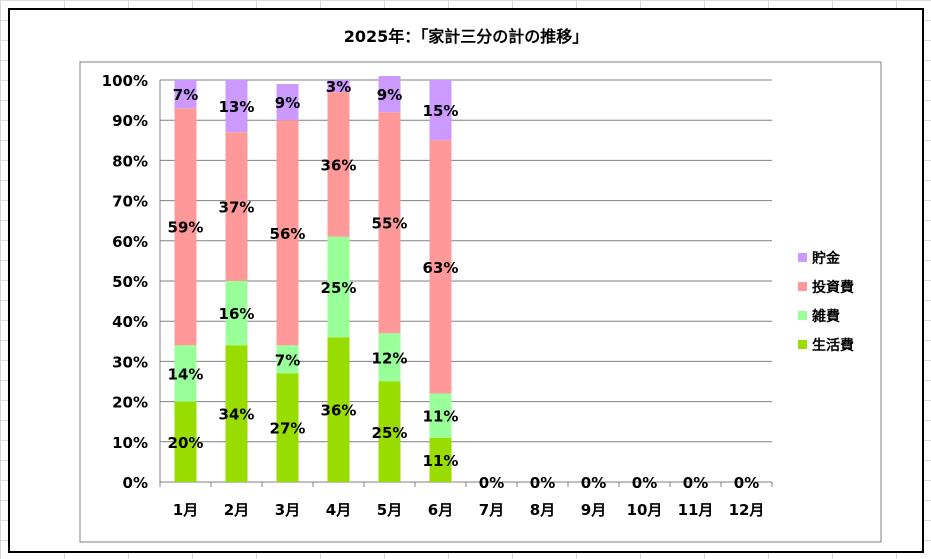 This screenshot has width=931, height=559. What do you see at coordinates (130, 202) in the screenshot?
I see `y-tick-label: 70%` at bounding box center [130, 202].